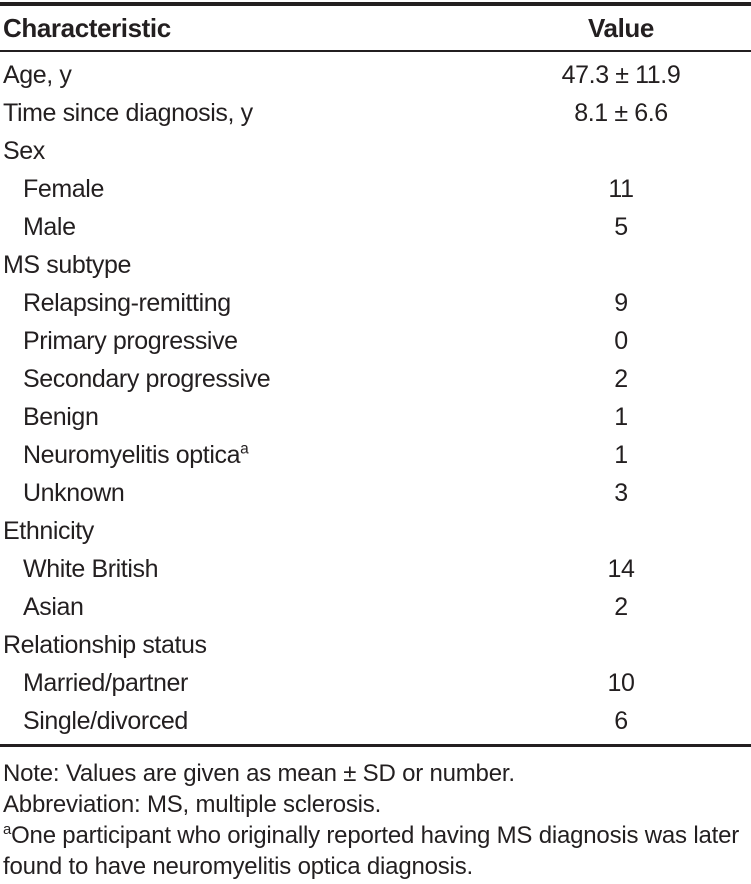 The width and height of the screenshot is (751, 884). I want to click on table-bottom-rule, so click(375, 745).